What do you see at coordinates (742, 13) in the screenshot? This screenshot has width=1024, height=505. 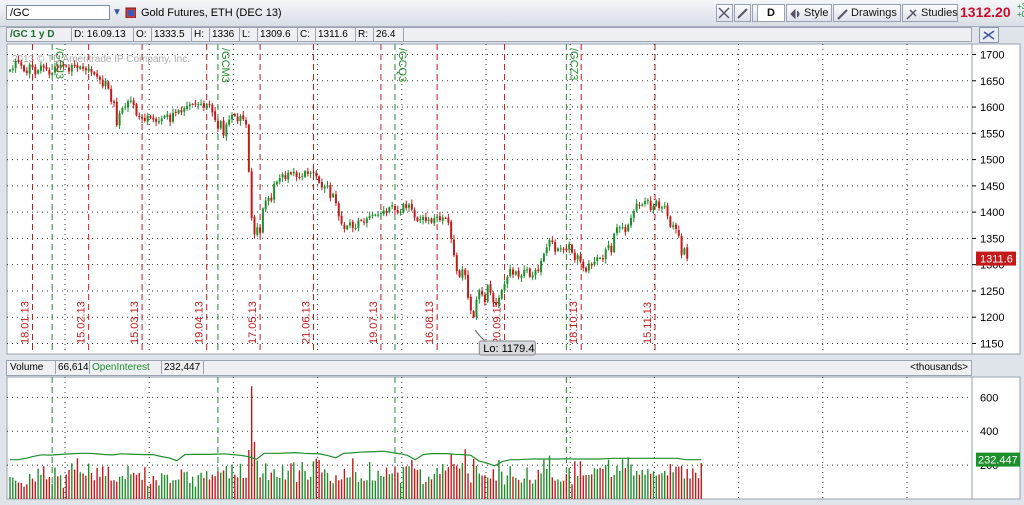 I see `pencil-tool-button` at bounding box center [742, 13].